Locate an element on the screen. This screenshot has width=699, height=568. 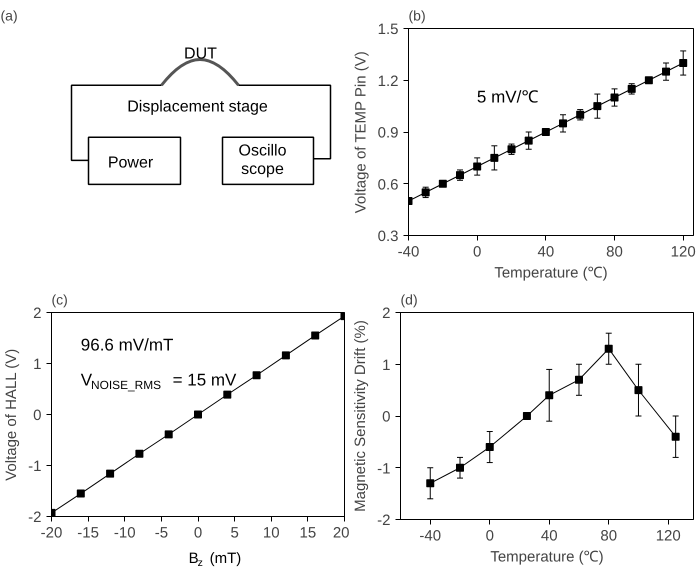
y-axis-title: Magnetic Sensitivity Drift (%) is located at coordinates (361, 416).